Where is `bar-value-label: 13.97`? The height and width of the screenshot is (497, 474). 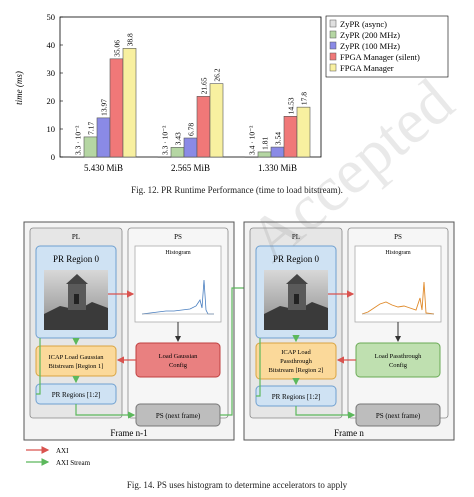
bar-value-label: 13.97 is located at coordinates (104, 107).